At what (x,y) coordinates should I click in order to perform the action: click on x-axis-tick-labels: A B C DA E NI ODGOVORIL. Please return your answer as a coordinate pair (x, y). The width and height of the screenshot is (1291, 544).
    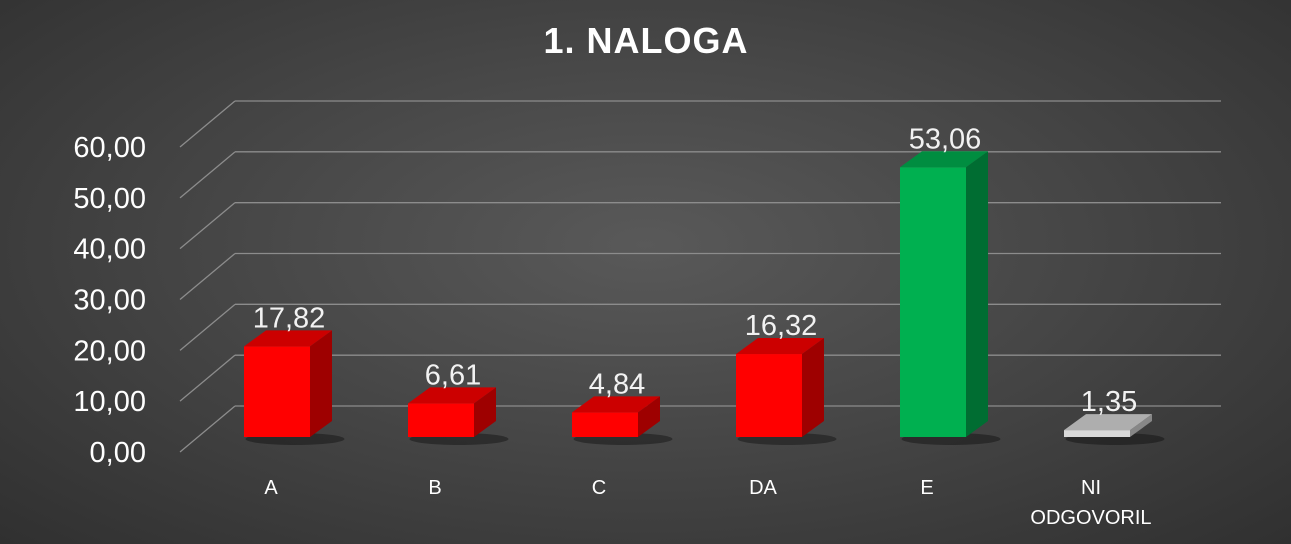
    Looking at the image, I should click on (707, 503).